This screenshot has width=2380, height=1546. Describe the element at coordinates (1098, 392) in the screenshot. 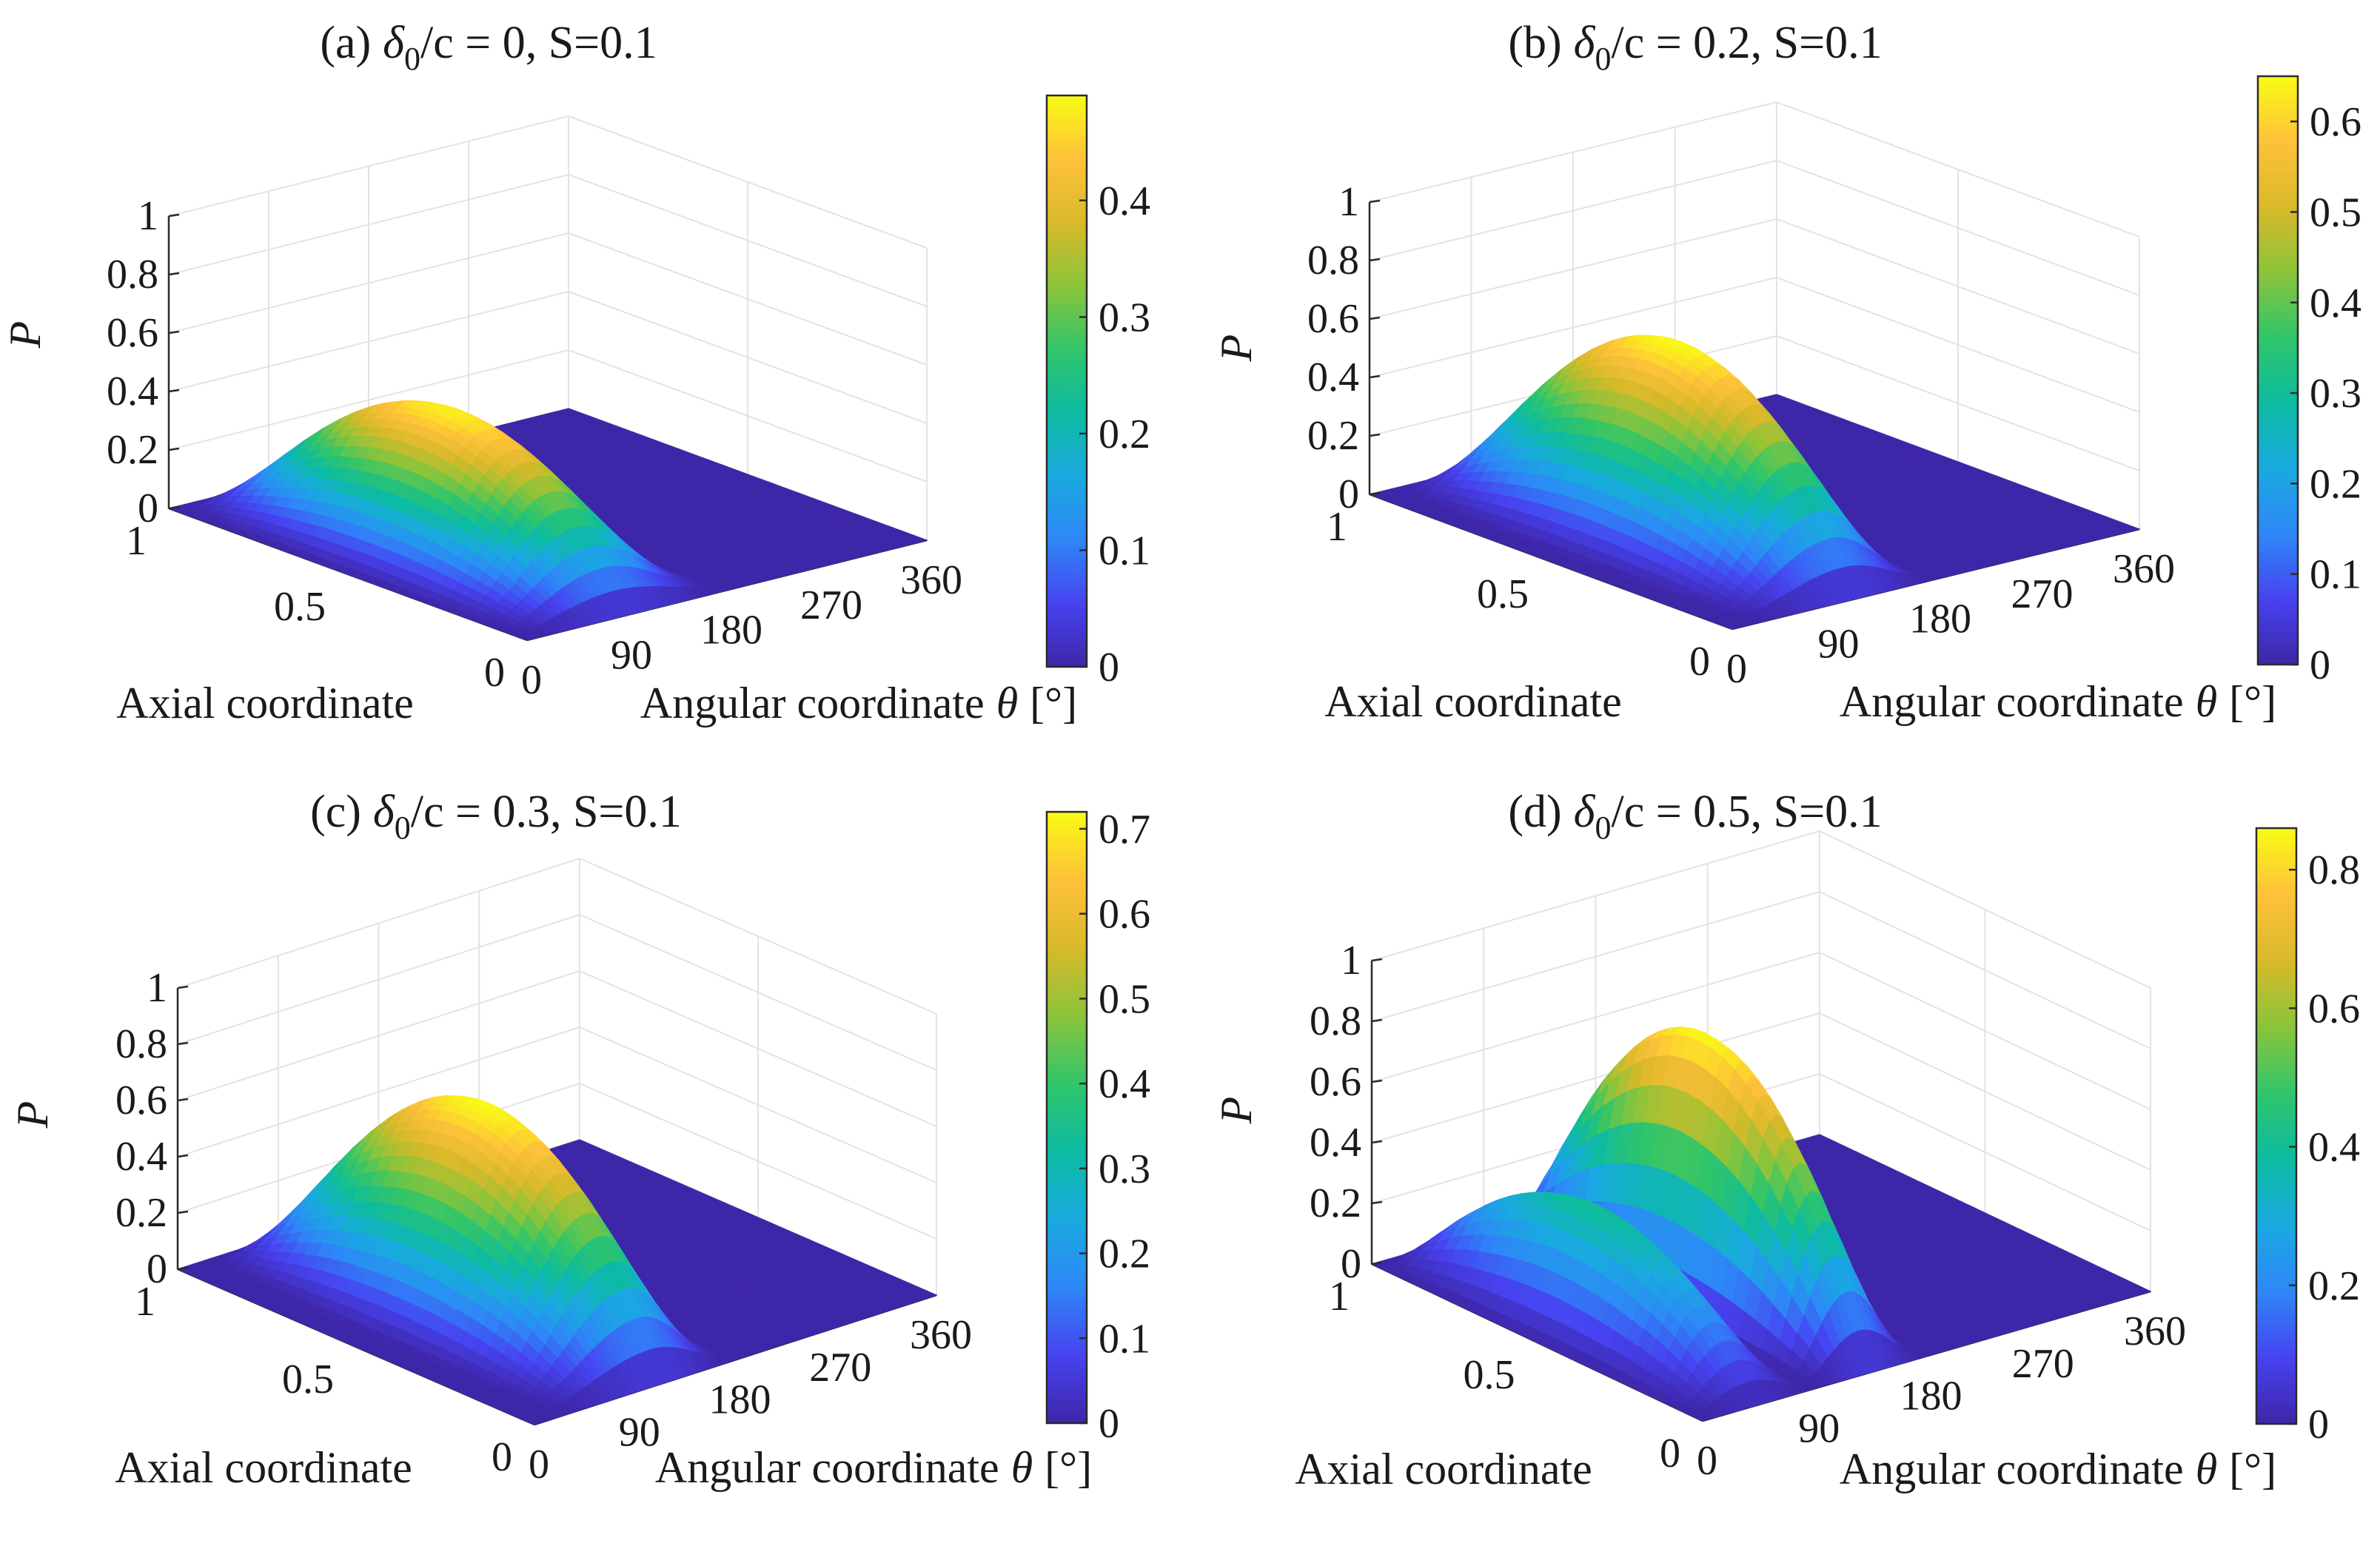

I see `colorbar: 0 0.1 0.2 0.3 0.4` at that location.